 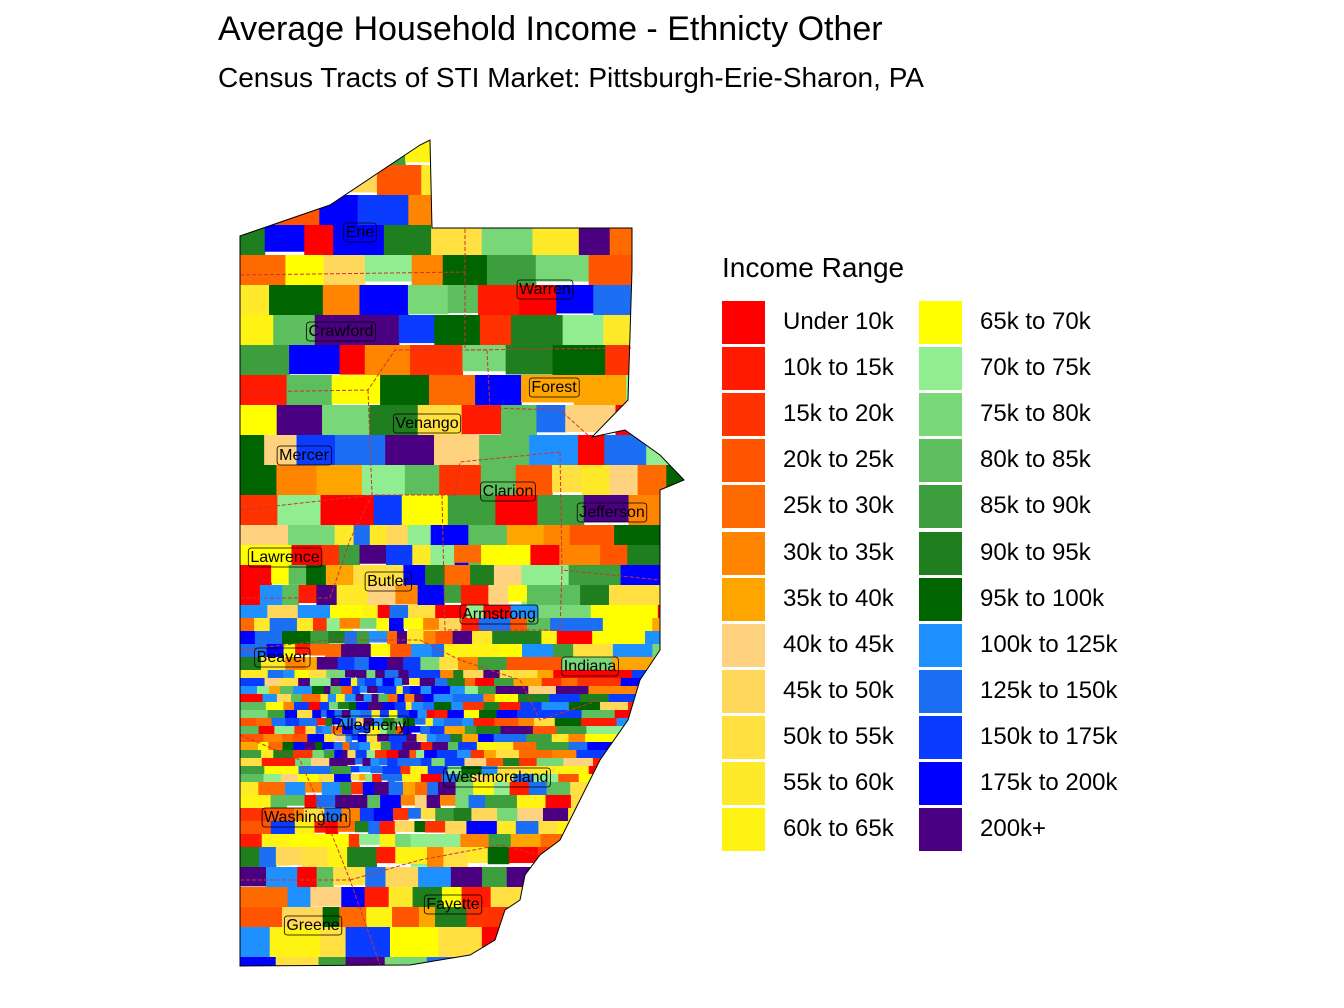 I want to click on legend-label: 95k to 100k, so click(x=1042, y=598).